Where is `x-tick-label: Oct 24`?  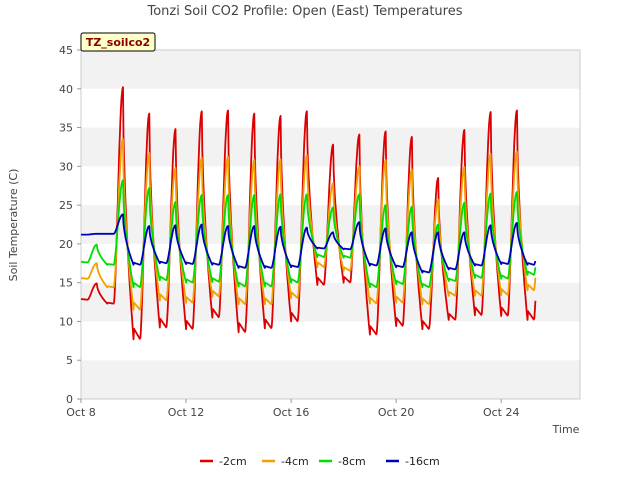 x-tick-label: Oct 24 is located at coordinates (501, 412).